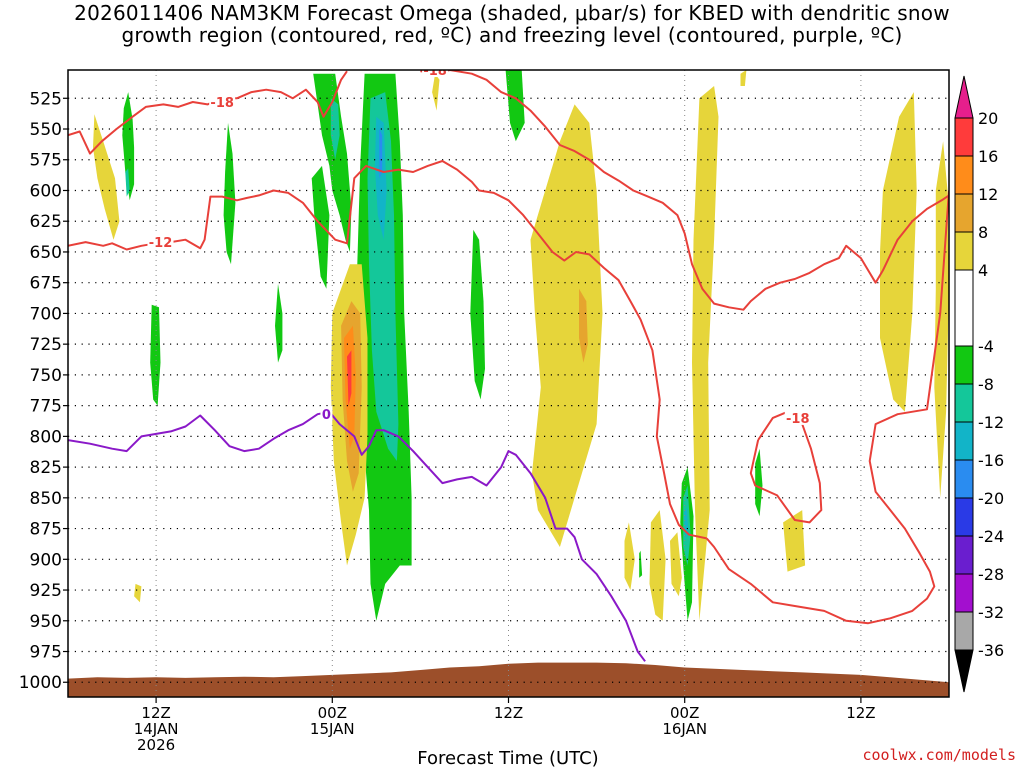 The image size is (1024, 768). I want to click on dgz-contour-label-0: -12, so click(161, 243).